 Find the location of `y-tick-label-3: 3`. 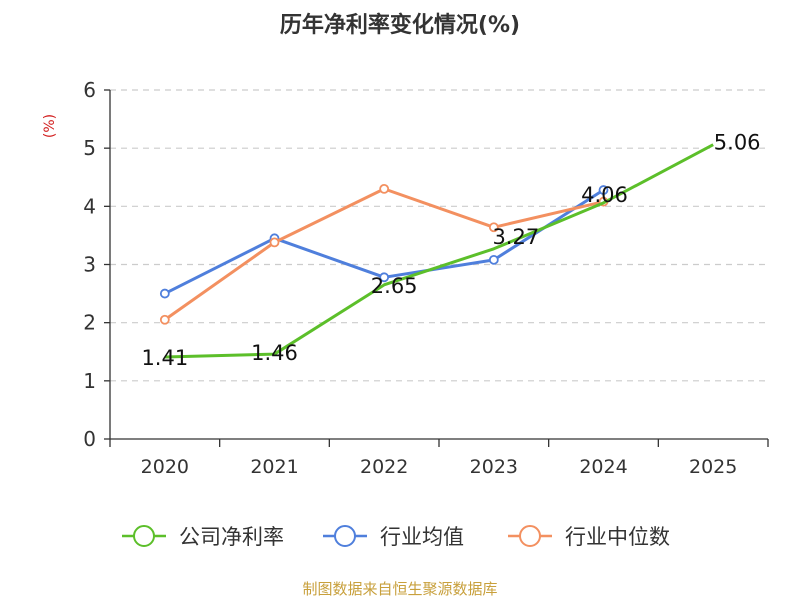

y-tick-label-3: 3 is located at coordinates (89, 265).